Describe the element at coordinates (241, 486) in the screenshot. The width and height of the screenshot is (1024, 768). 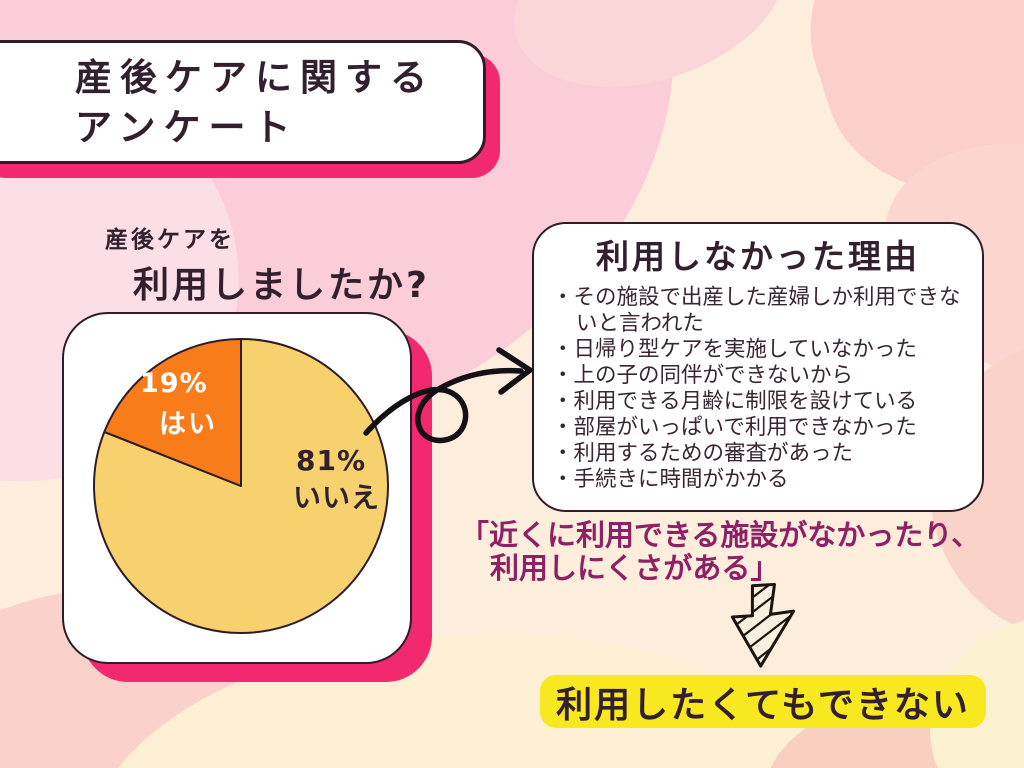
I see `pie-chart` at that location.